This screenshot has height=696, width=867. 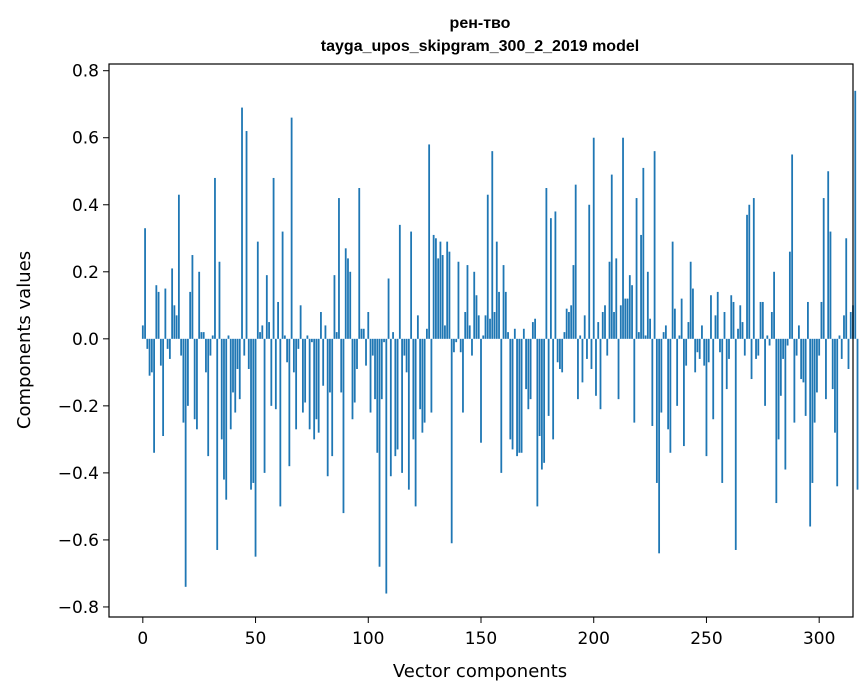 I want to click on y-tick-label: 0.4, so click(x=85, y=206).